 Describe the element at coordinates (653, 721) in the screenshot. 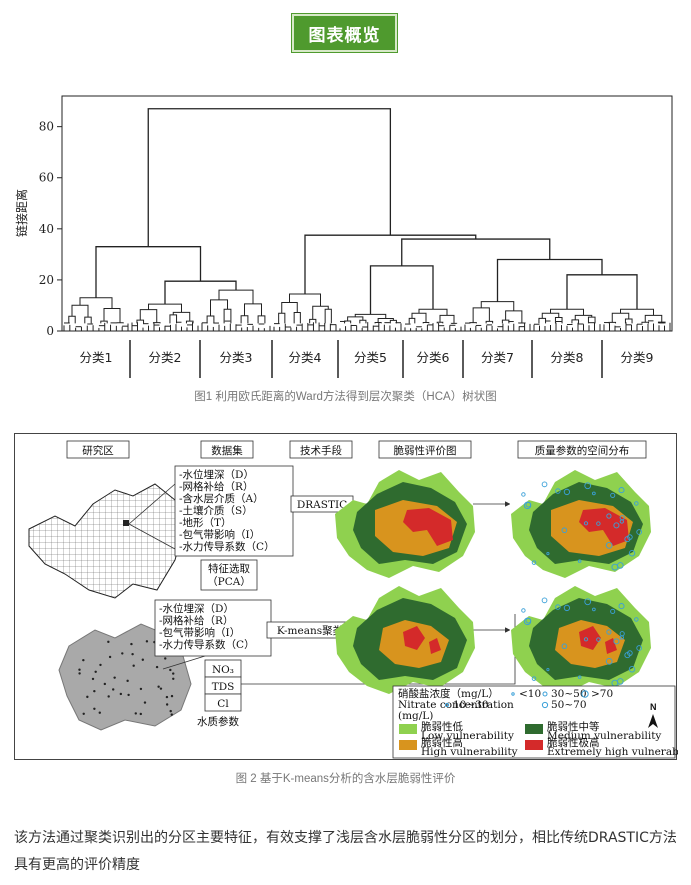

I see `north-arrow-icon` at that location.